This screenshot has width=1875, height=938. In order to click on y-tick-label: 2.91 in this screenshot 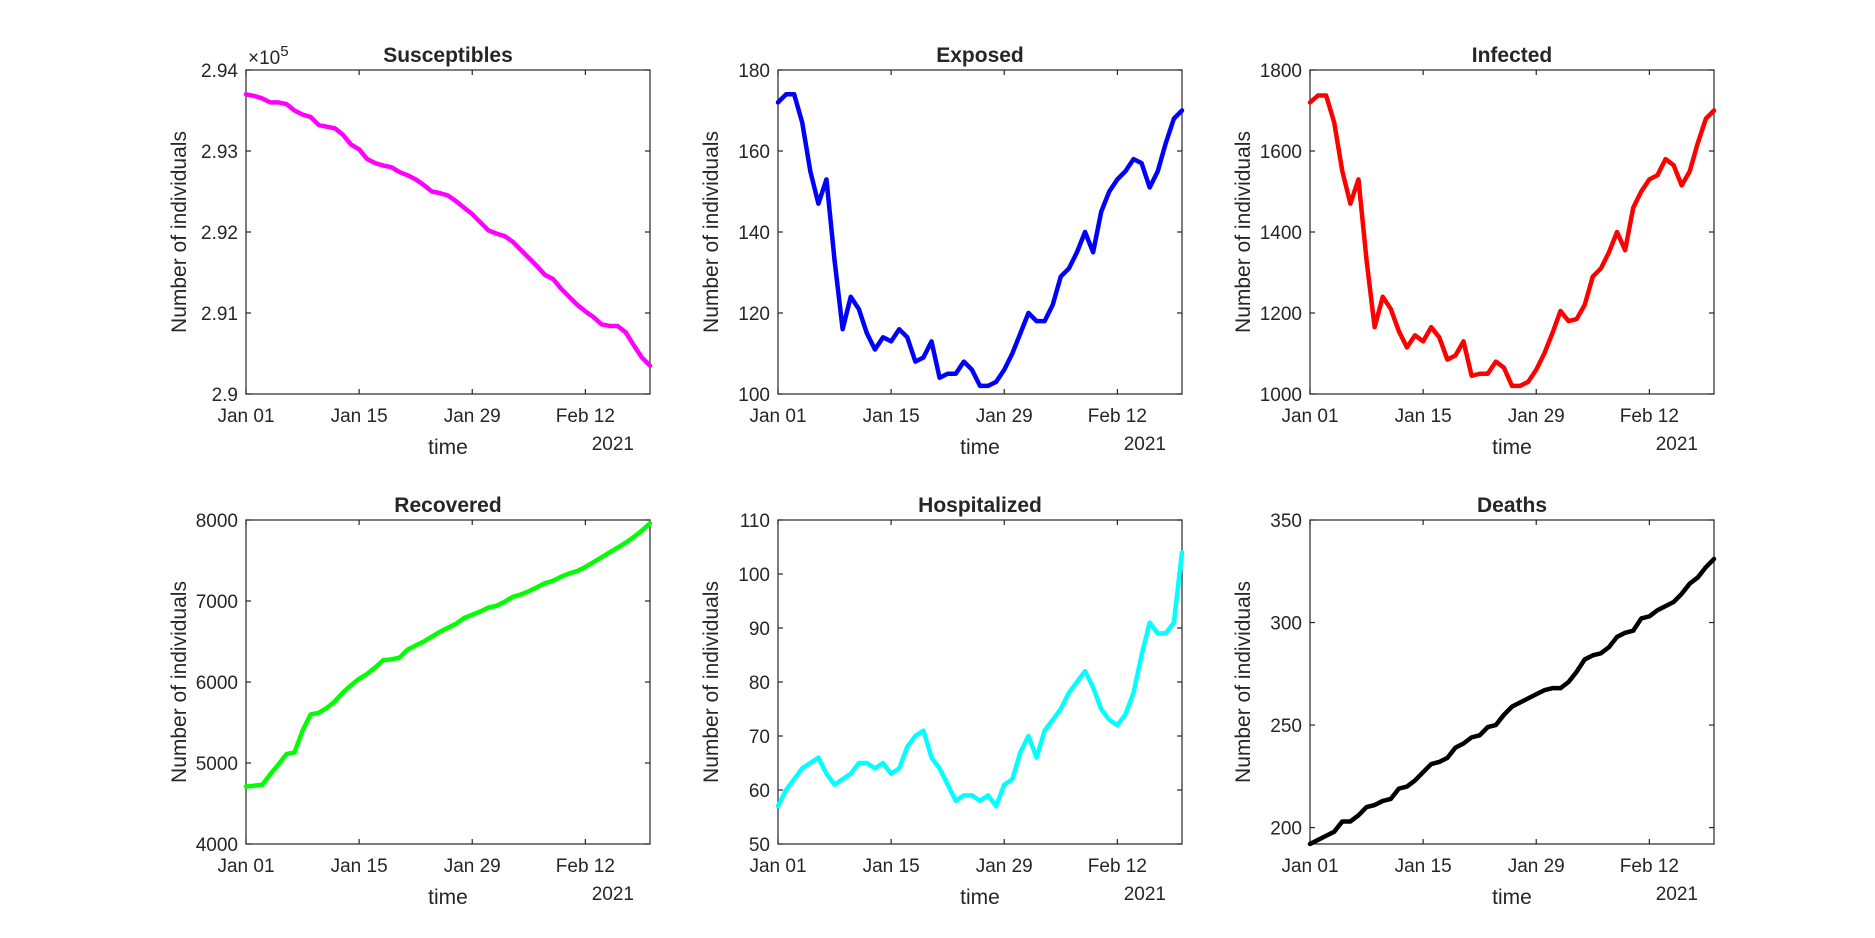, I will do `click(219, 314)`.